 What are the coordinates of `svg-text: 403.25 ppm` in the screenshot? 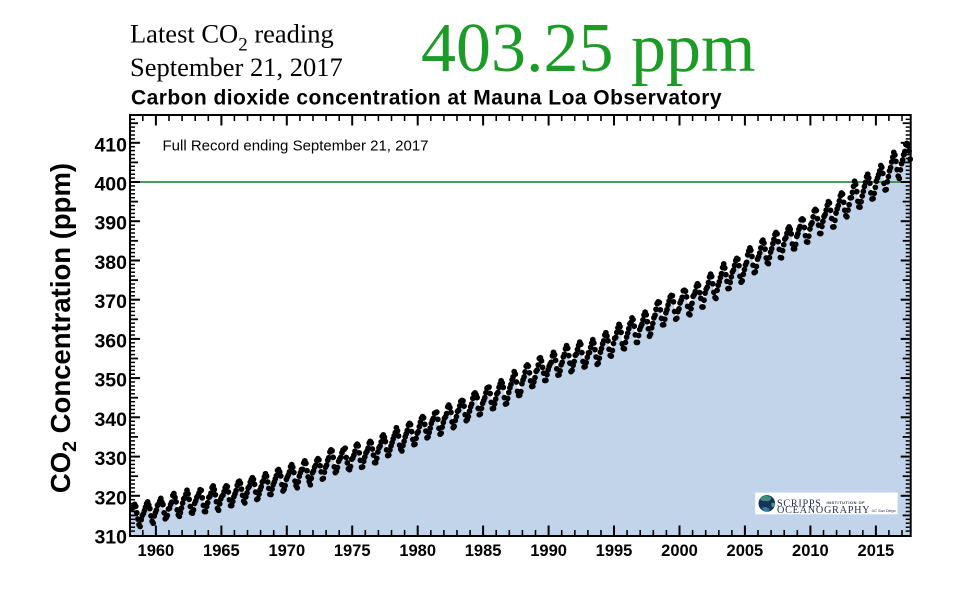 It's located at (588, 48).